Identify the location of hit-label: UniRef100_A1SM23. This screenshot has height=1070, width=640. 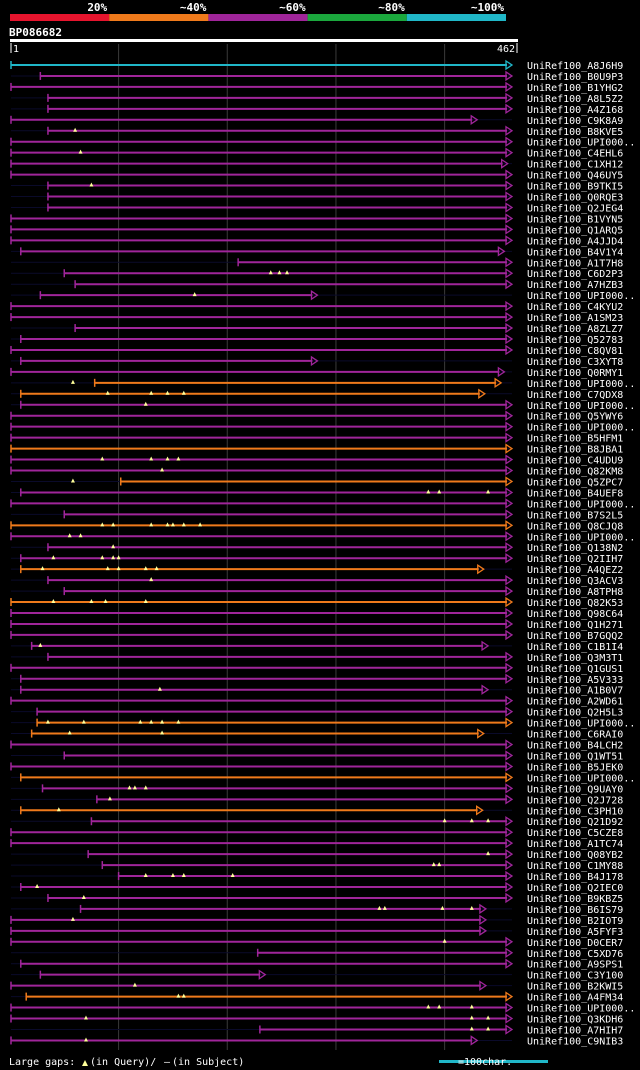
(575, 318).